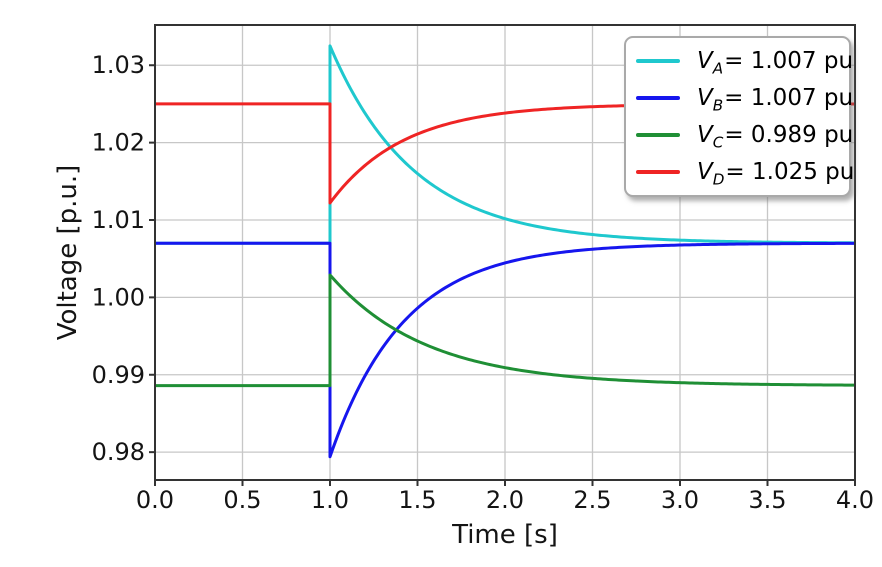 The image size is (882, 567). What do you see at coordinates (504, 535) in the screenshot?
I see `x-axis-label: Time [s]` at bounding box center [504, 535].